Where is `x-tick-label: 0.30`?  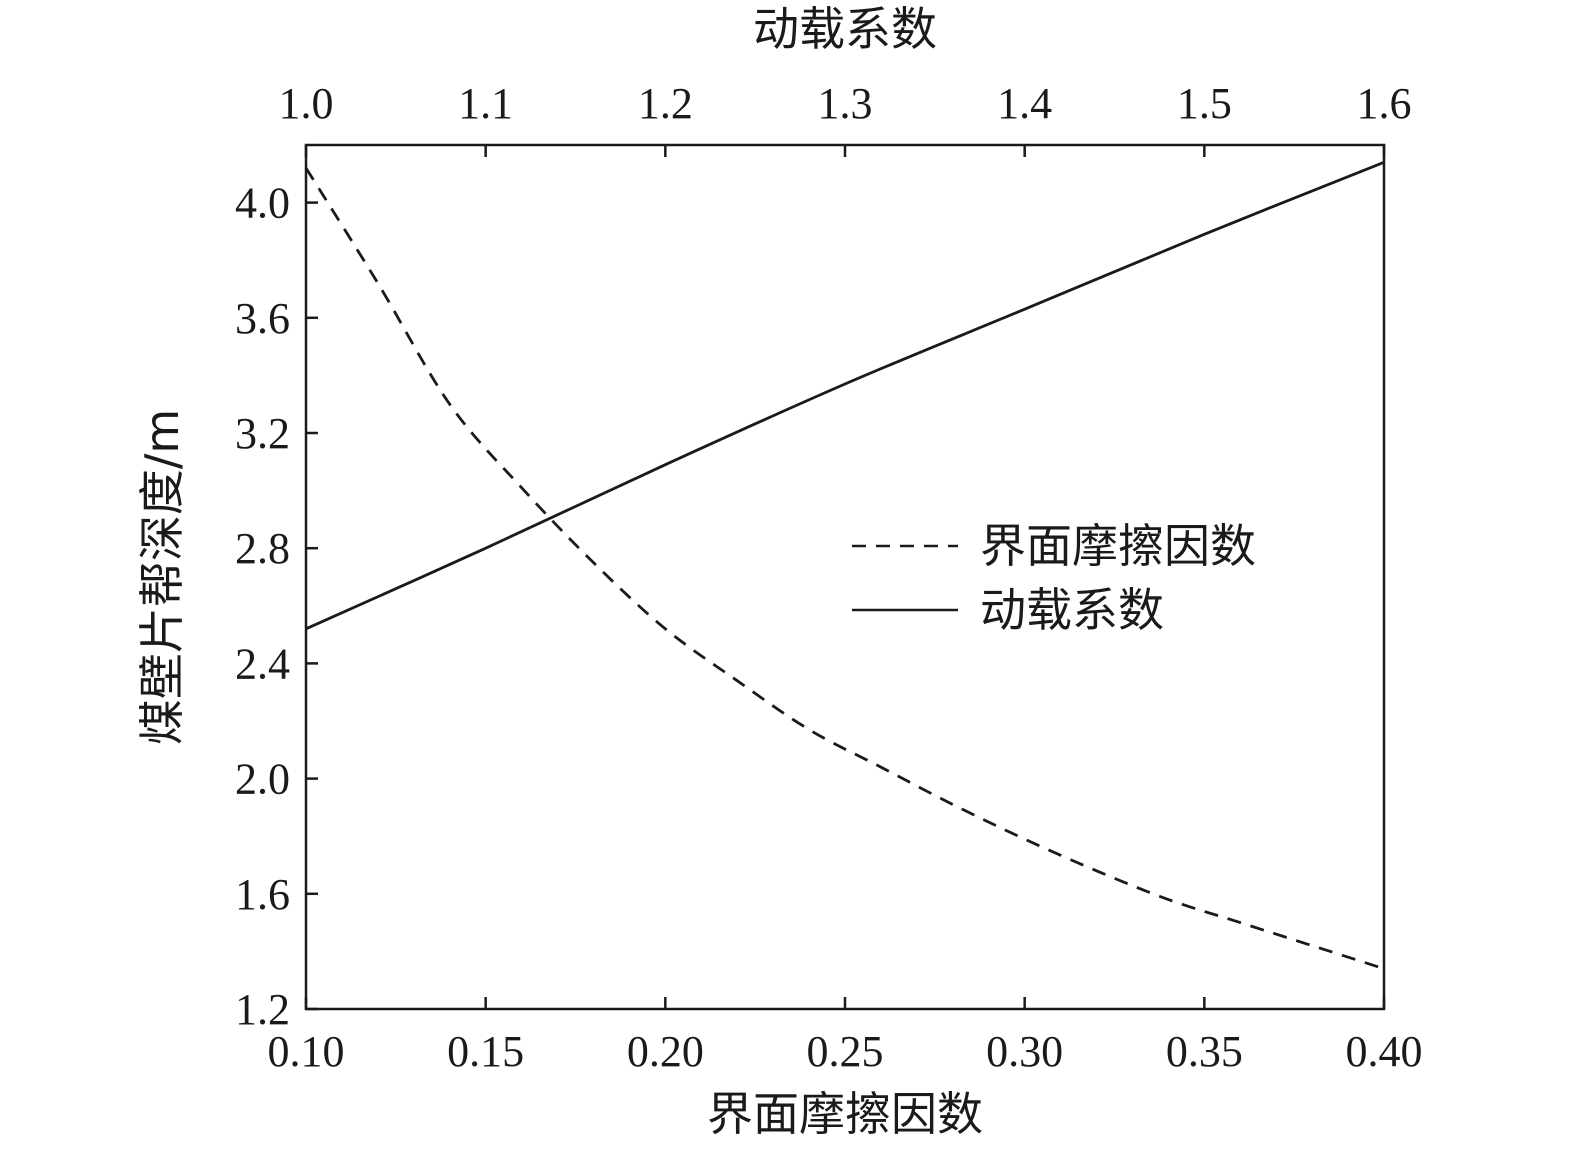
x-tick-label: 0.30 is located at coordinates (1024, 1051).